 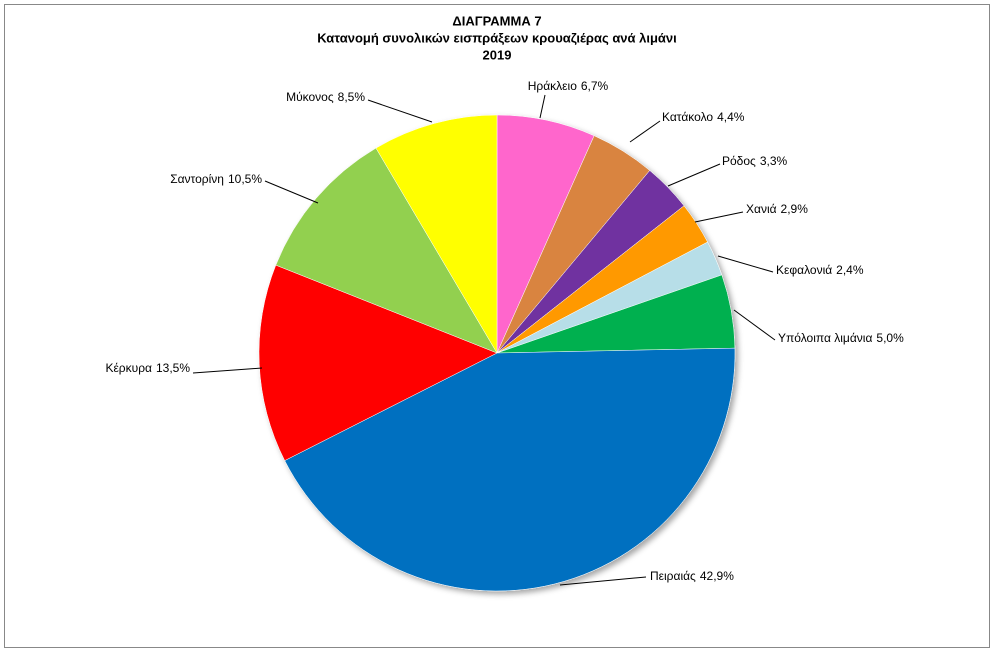 What do you see at coordinates (731, 117) in the screenshot?
I see `label-value: 4,4%` at bounding box center [731, 117].